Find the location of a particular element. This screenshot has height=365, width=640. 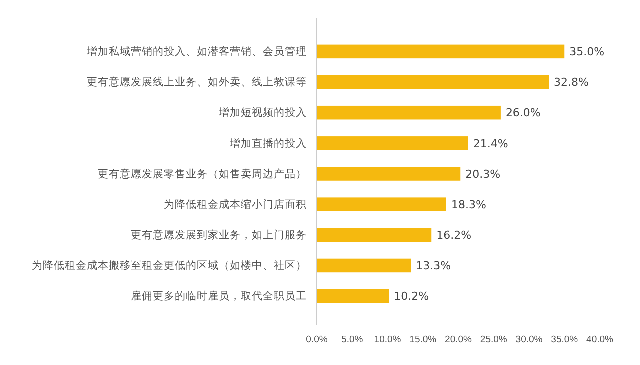

y-tick-label: 为降低租金成本缩小门店面积 is located at coordinates (235, 204).